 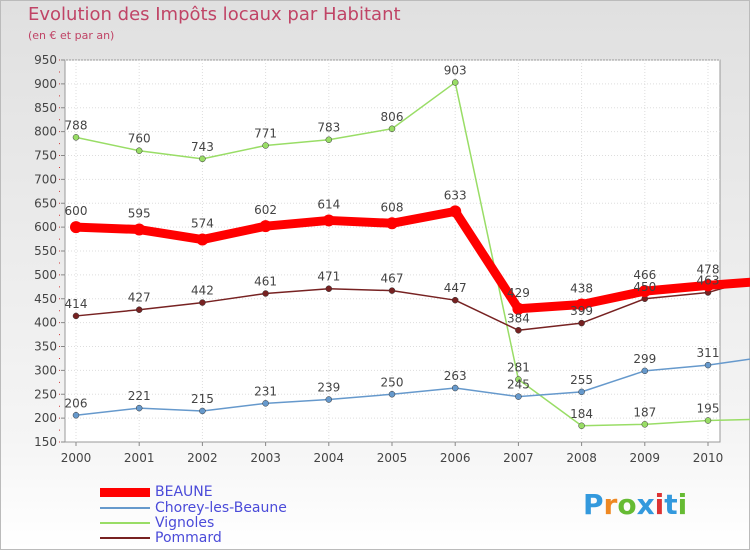 What do you see at coordinates (708, 269) in the screenshot?
I see `data-label-beaune-2010: 478` at bounding box center [708, 269].